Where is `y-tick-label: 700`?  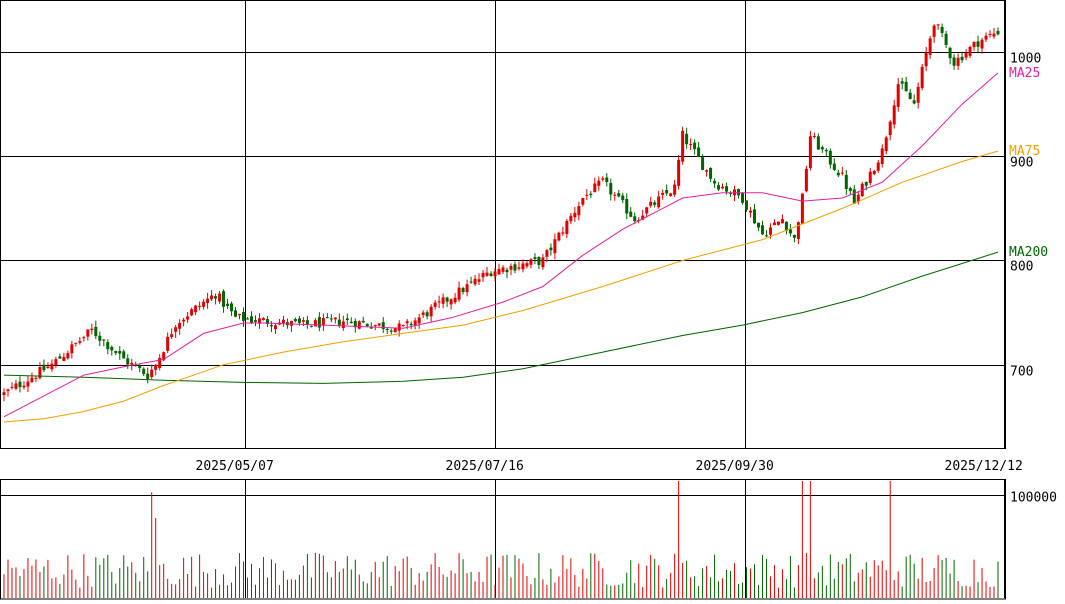 y-tick-label: 700 is located at coordinates (1021, 372).